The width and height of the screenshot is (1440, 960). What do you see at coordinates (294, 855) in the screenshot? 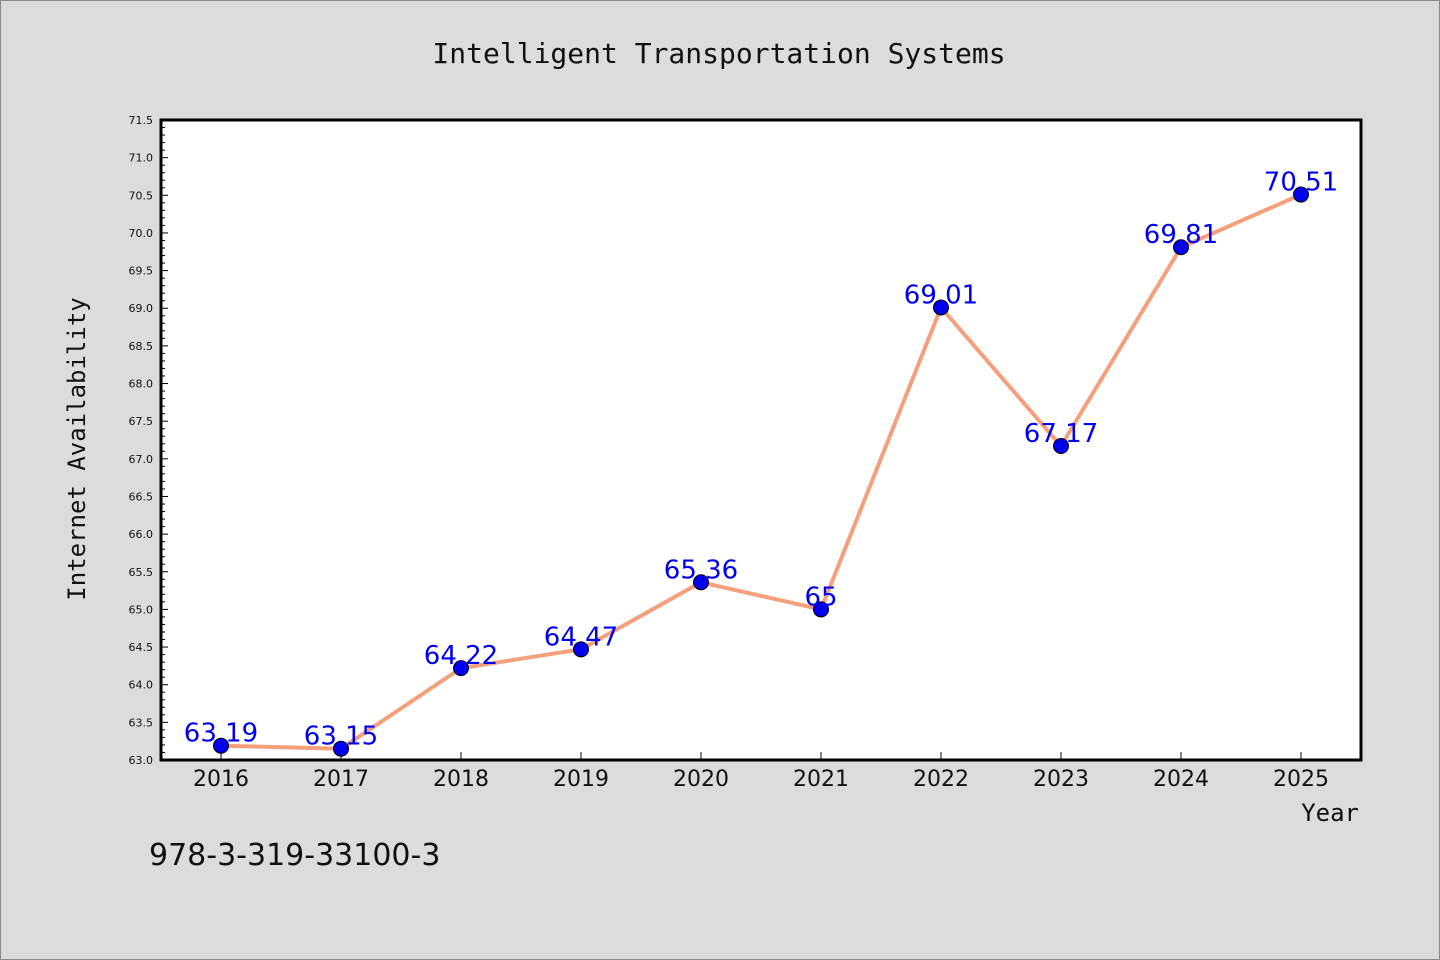
I see `footnote-isbn: 978-3-319-33100-3` at bounding box center [294, 855].